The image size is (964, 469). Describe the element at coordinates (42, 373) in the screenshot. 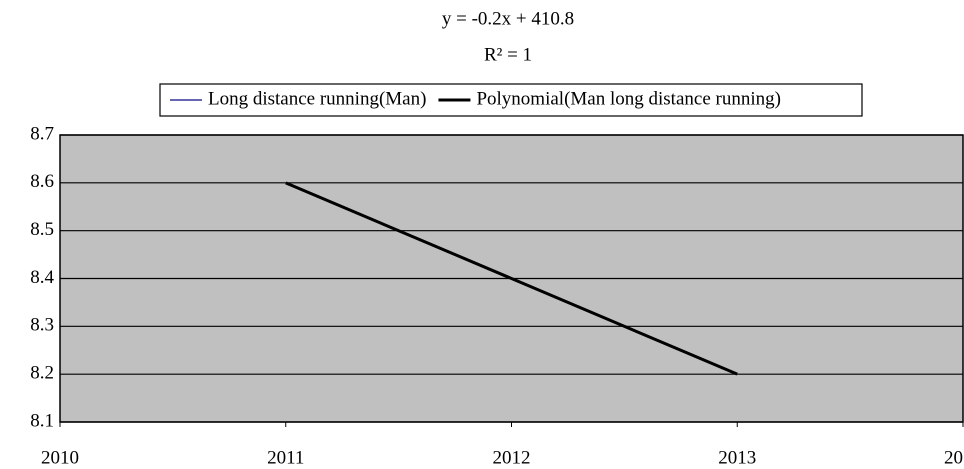

I see `y-tick-label: 8.2` at that location.